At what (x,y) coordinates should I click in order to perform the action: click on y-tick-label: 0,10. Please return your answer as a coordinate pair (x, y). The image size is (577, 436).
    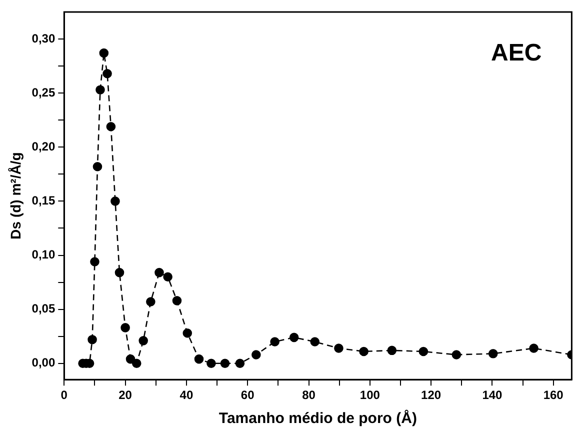
    Looking at the image, I should click on (44, 255).